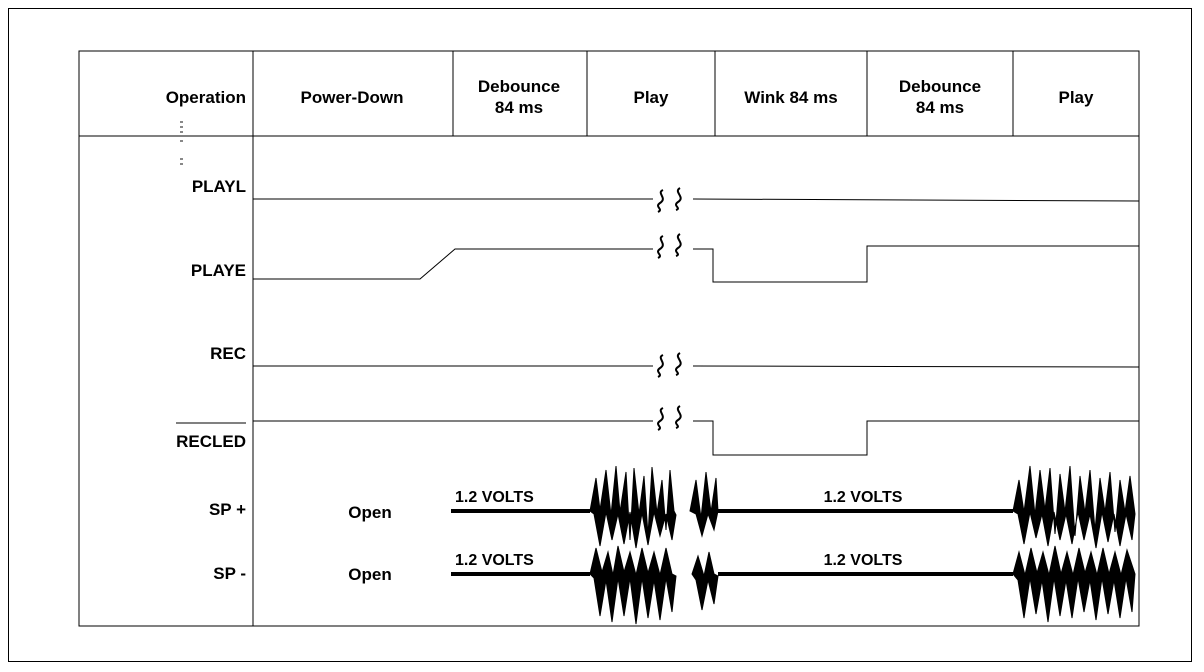 This screenshot has width=1204, height=672. What do you see at coordinates (696, 438) in the screenshot?
I see `waveform-recled` at bounding box center [696, 438].